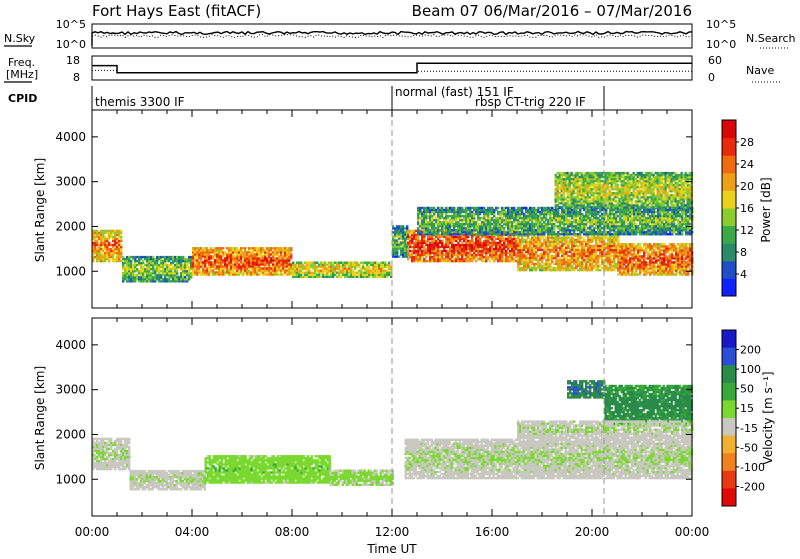  I want to click on nsky-label: N.Sky, so click(20, 38).